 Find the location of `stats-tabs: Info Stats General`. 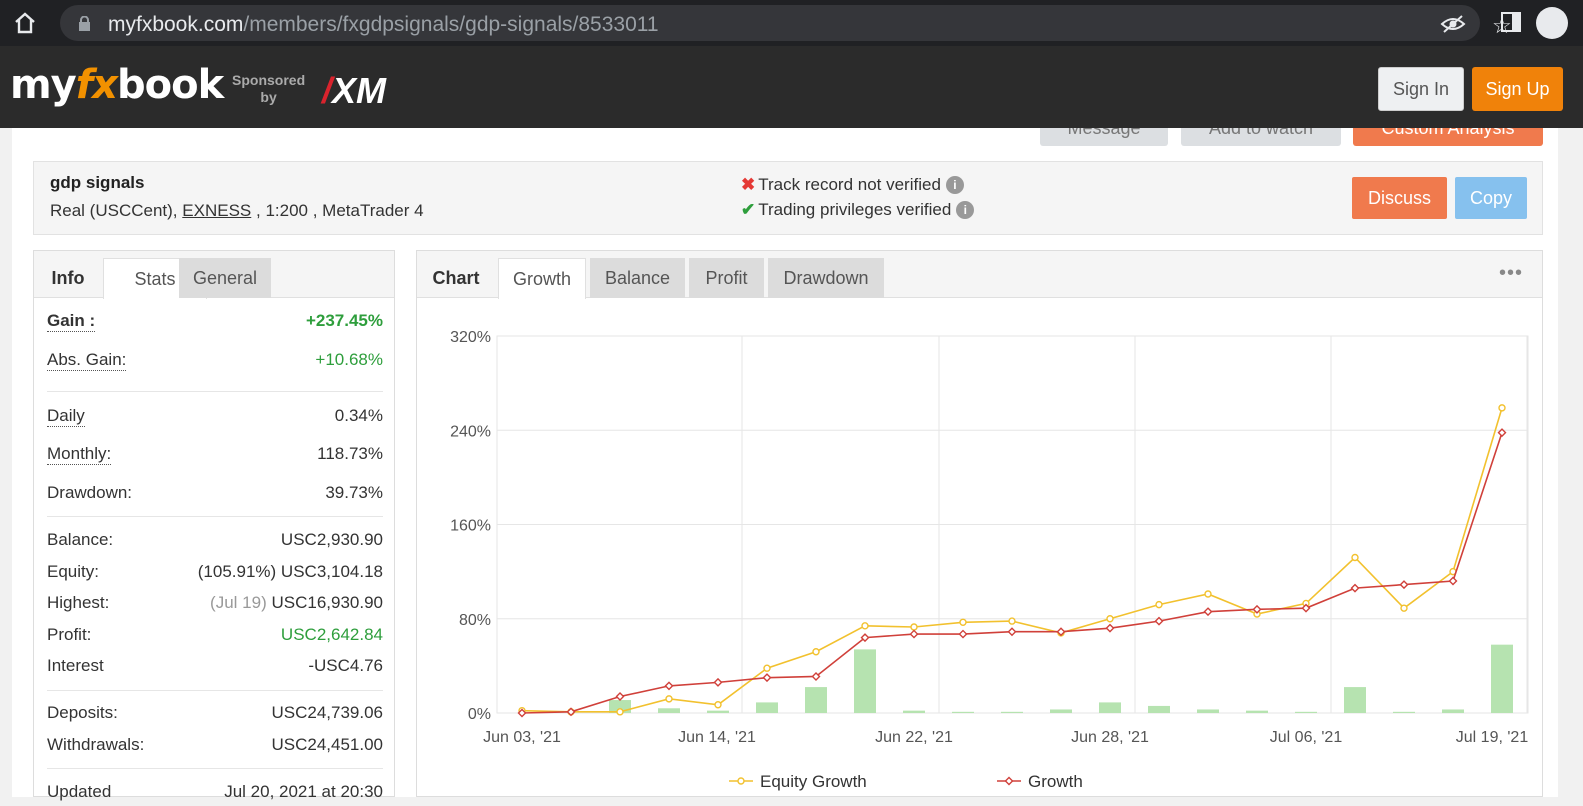

stats-tabs: Info Stats General is located at coordinates (214, 275).